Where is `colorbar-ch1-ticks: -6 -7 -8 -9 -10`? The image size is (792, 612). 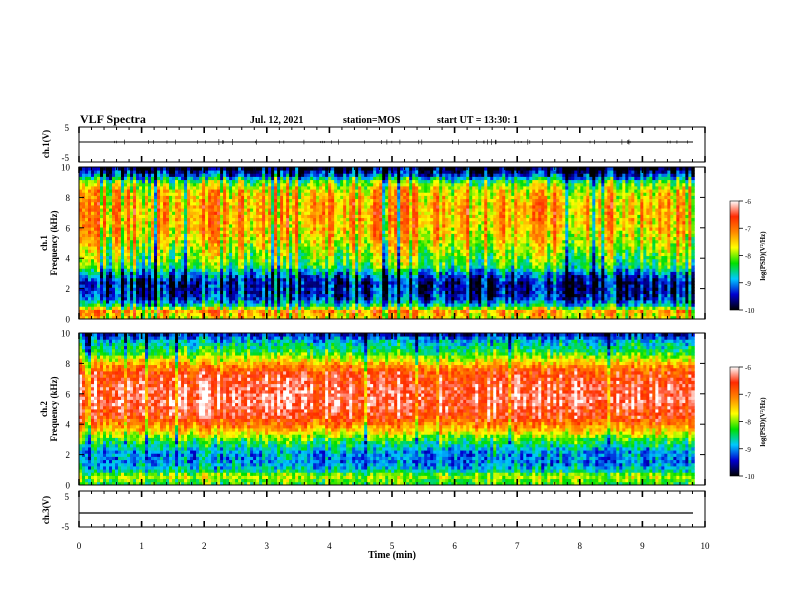
colorbar-ch1-ticks: -6 -7 -8 -9 -10 is located at coordinates (747, 256).